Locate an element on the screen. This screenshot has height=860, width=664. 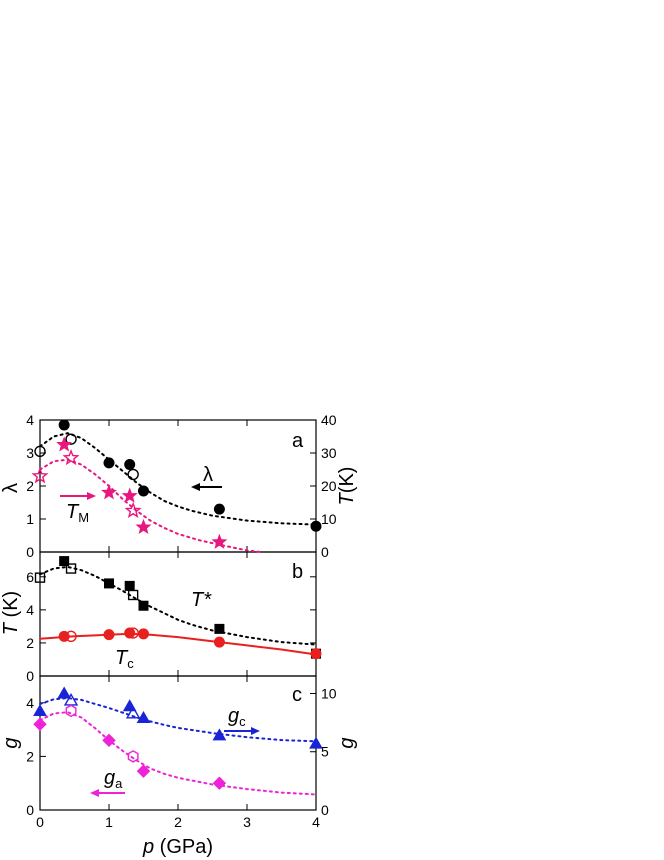
panel-b-left-tick-label: 0 is located at coordinates (30, 676).